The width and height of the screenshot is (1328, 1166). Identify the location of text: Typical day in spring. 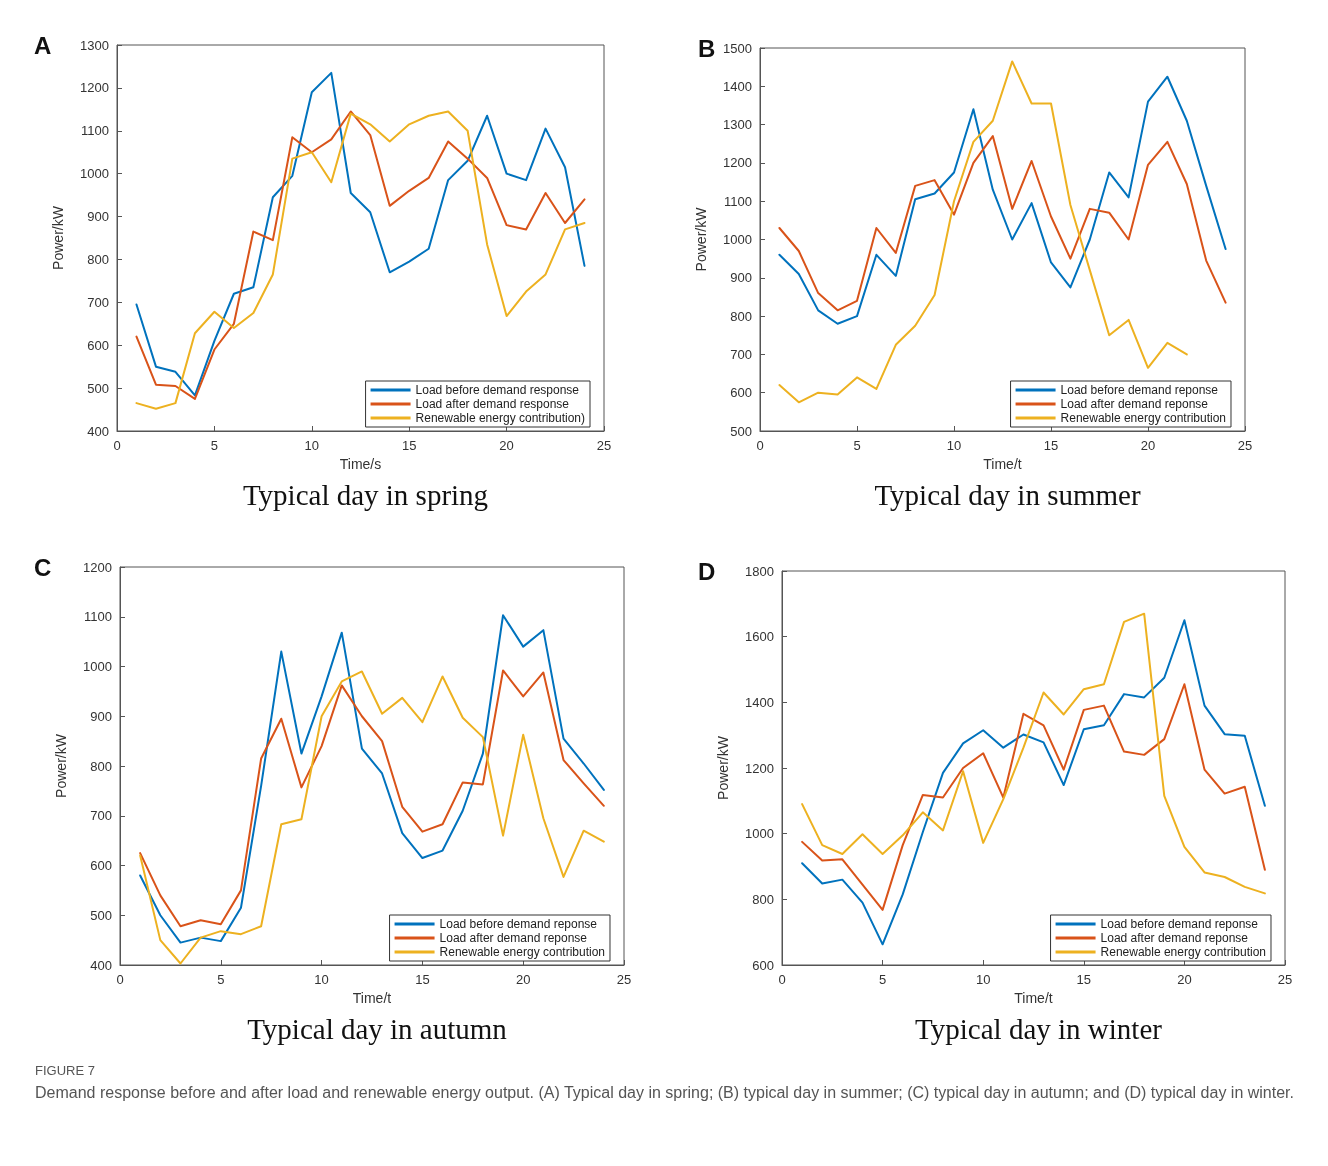
(365, 494).